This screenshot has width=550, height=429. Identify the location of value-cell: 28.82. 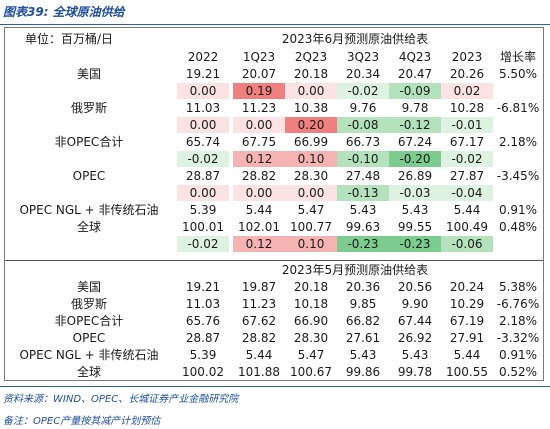
(259, 176).